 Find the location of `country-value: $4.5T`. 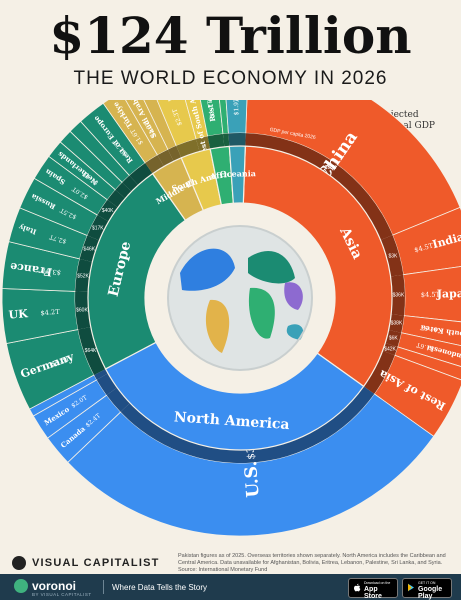

country-value: $4.5T is located at coordinates (431, 295).